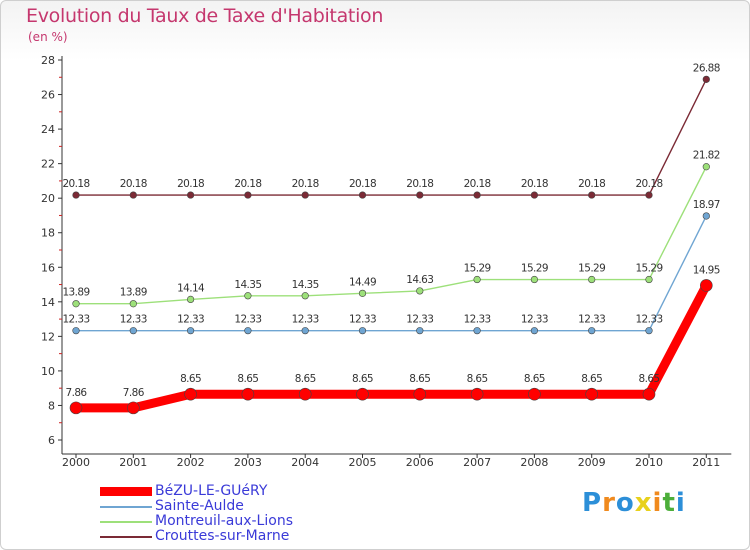  I want to click on x-tick-label: 2002, so click(191, 462).